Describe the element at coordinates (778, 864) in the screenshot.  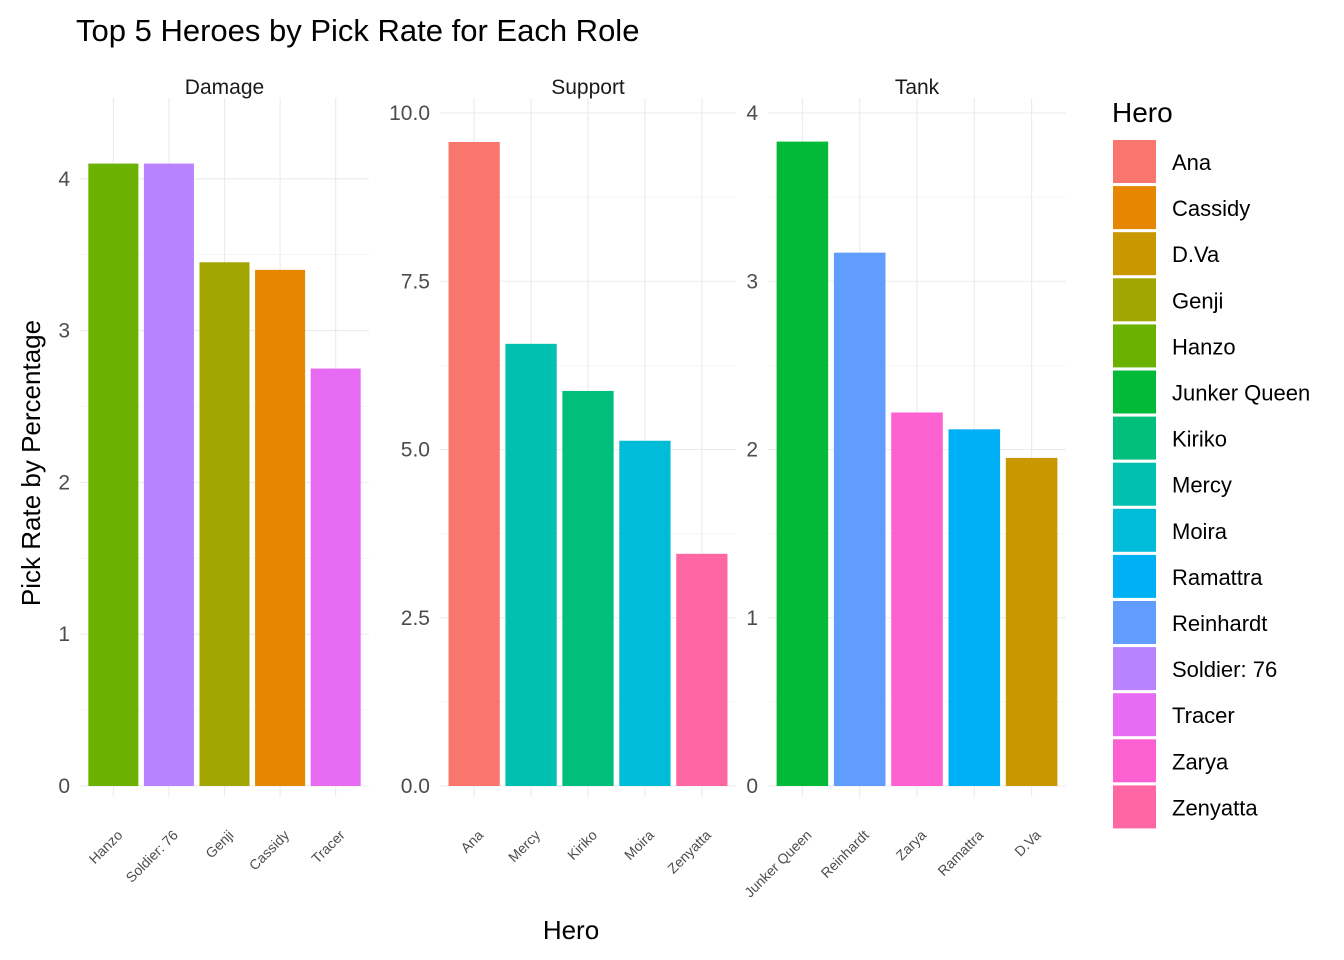
I see `x-tick-label: Junker Queen` at that location.